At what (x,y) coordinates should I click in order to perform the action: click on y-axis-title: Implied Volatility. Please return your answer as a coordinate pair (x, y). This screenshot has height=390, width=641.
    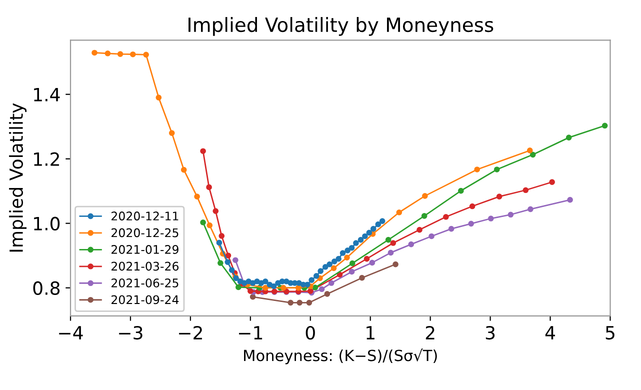
    Looking at the image, I should click on (18, 177).